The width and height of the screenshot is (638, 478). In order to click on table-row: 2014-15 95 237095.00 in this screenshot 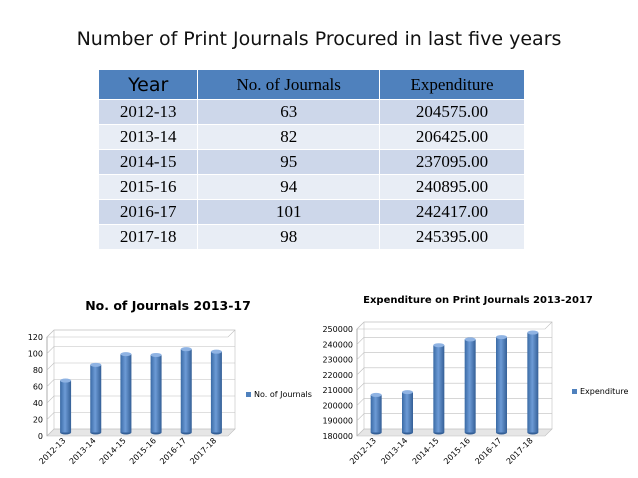, I will do `click(311, 162)`.